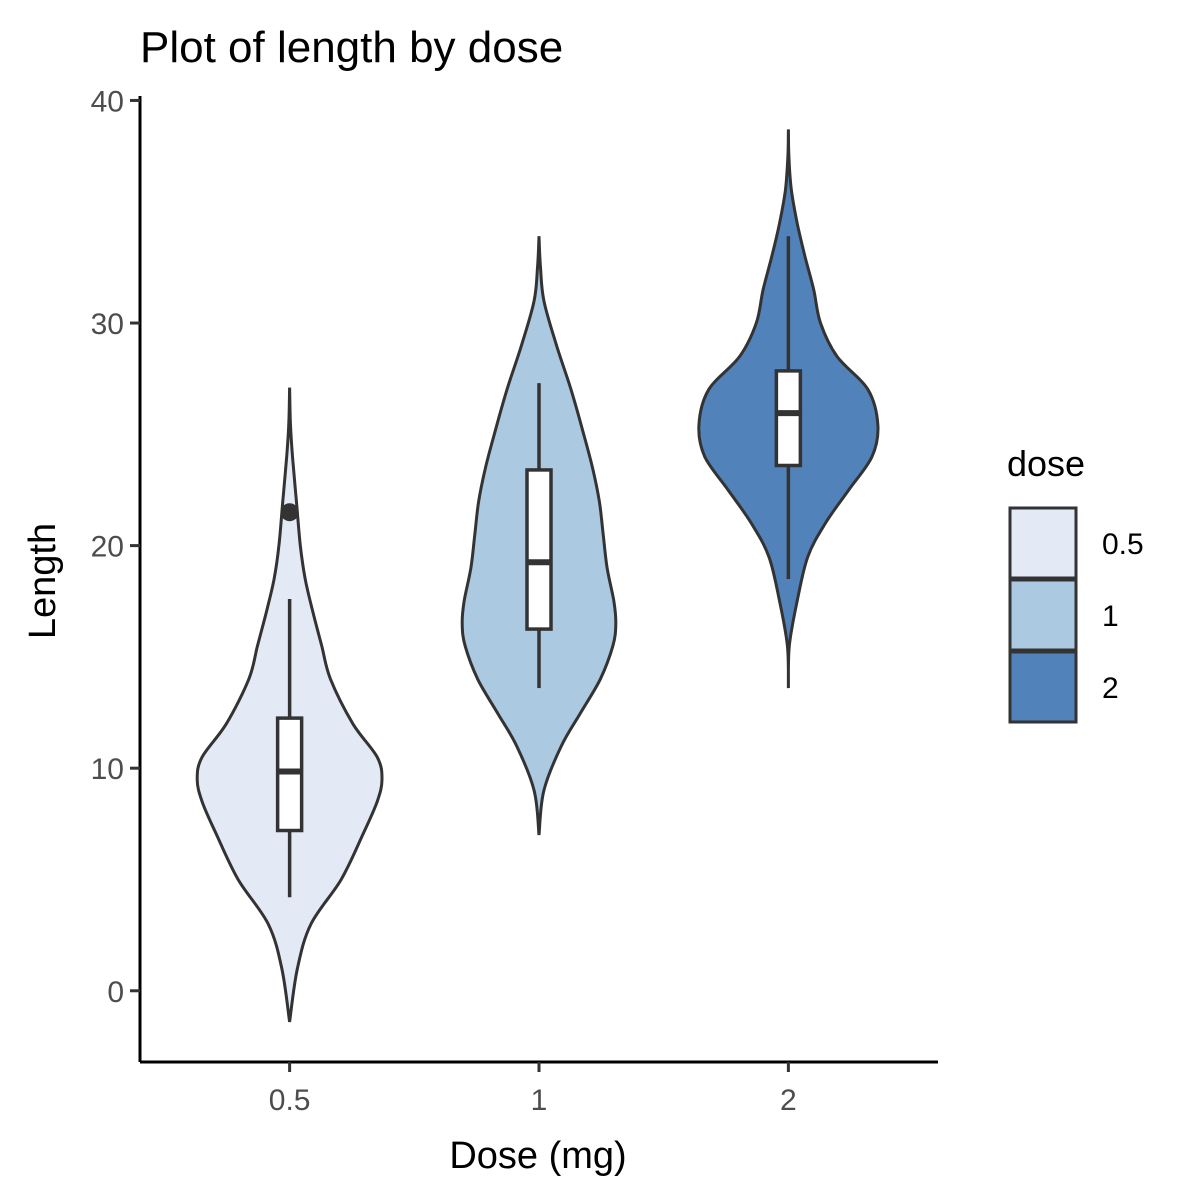 The width and height of the screenshot is (1200, 1200). Describe the element at coordinates (43, 581) in the screenshot. I see `y-axis-title: Length` at that location.